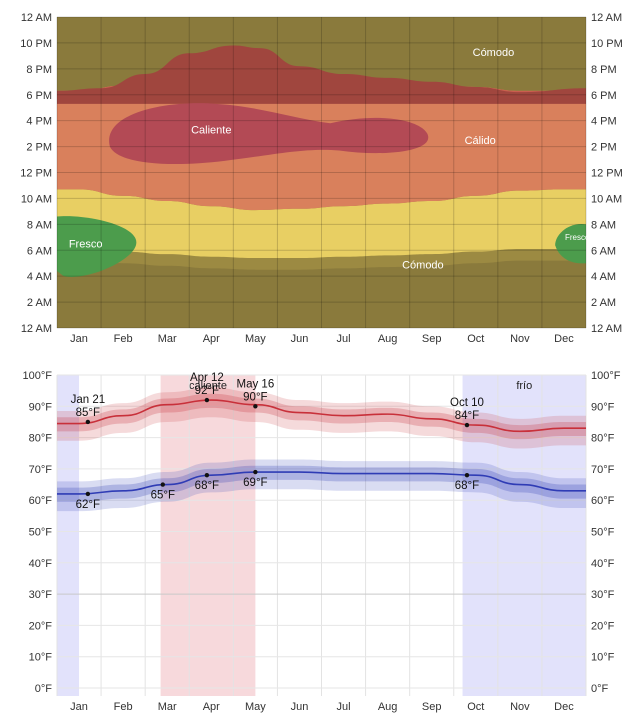 The height and width of the screenshot is (727, 629). I want to click on temp-x-tick: Sep, so click(432, 707).